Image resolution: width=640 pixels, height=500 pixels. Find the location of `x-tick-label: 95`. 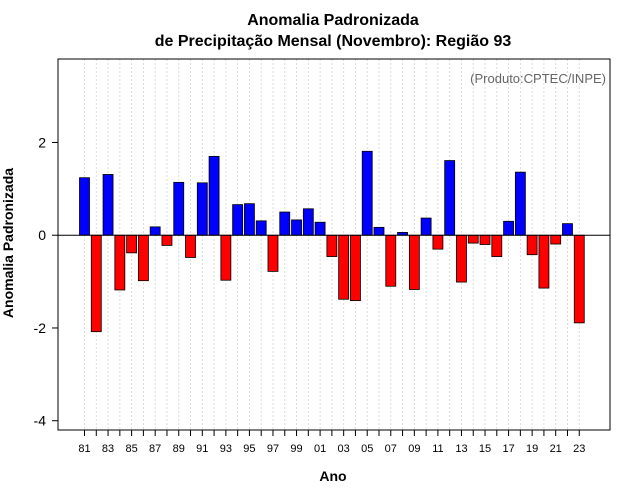

x-tick-label: 95 is located at coordinates (249, 449).